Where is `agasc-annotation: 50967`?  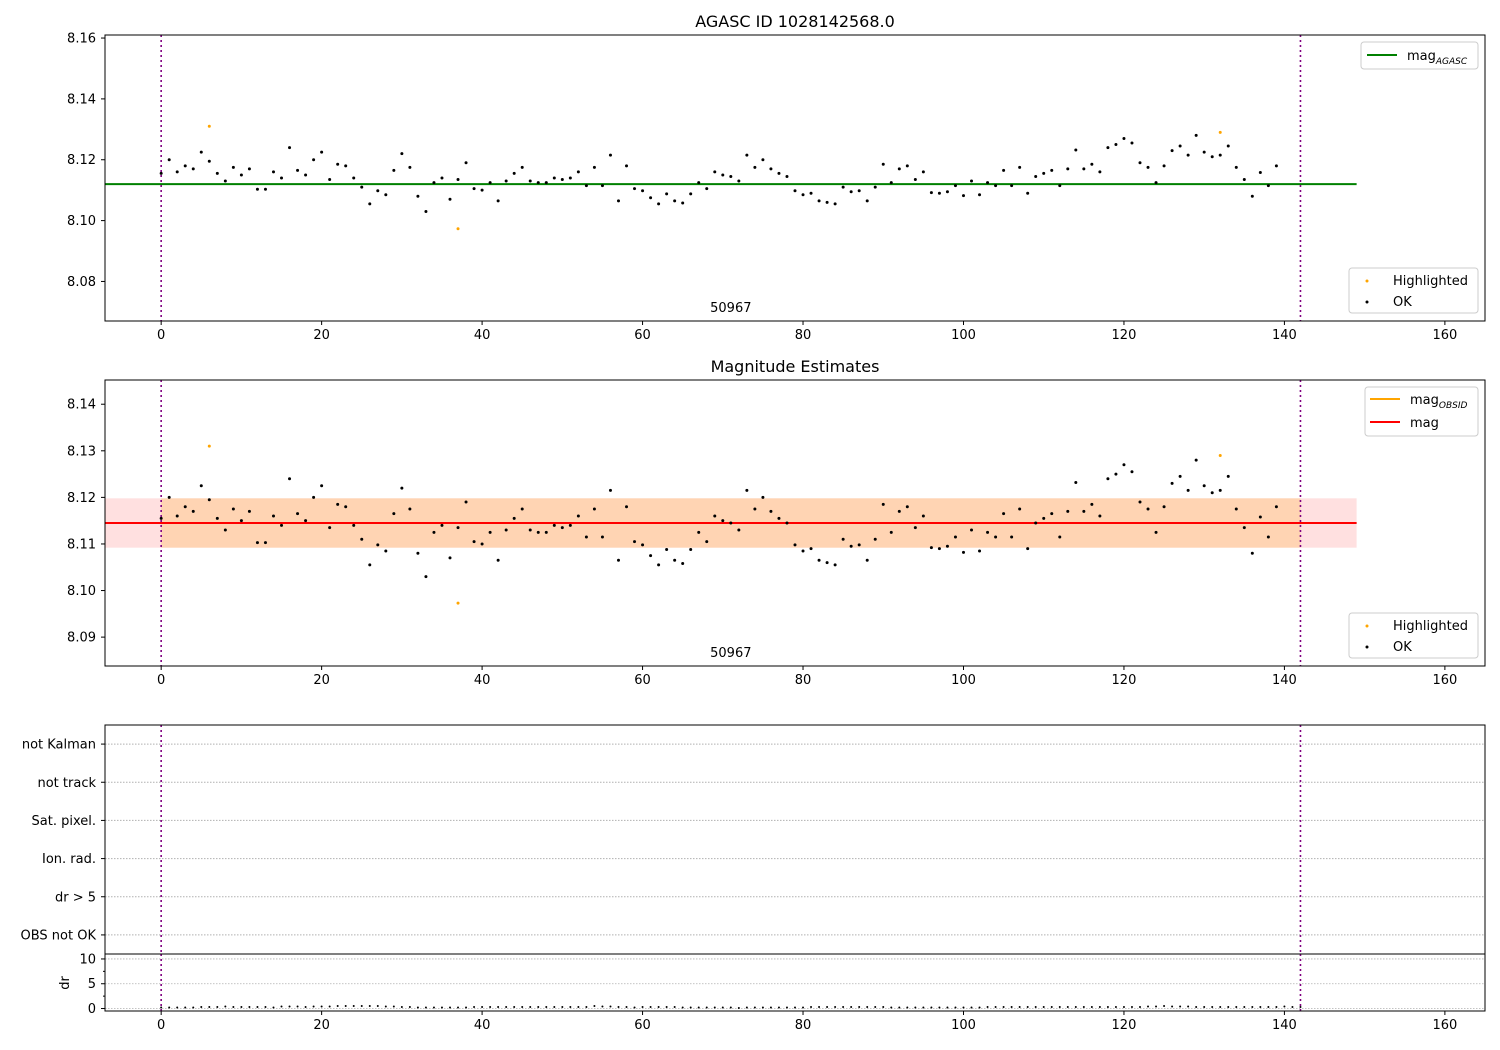
agasc-annotation: 50967 is located at coordinates (730, 308).